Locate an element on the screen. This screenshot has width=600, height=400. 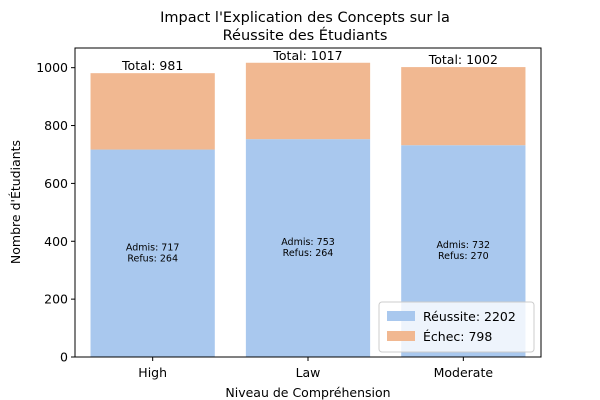
y-axis-label: Nombre d'Étudiants is located at coordinates (15, 202).